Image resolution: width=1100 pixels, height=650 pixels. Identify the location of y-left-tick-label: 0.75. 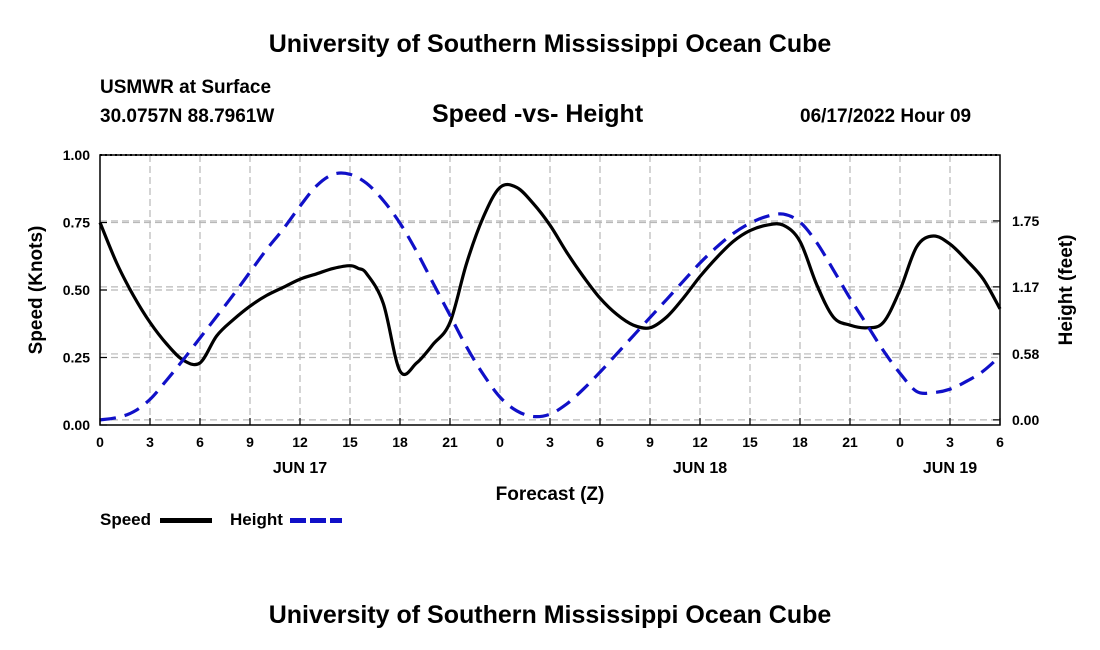
(76, 223).